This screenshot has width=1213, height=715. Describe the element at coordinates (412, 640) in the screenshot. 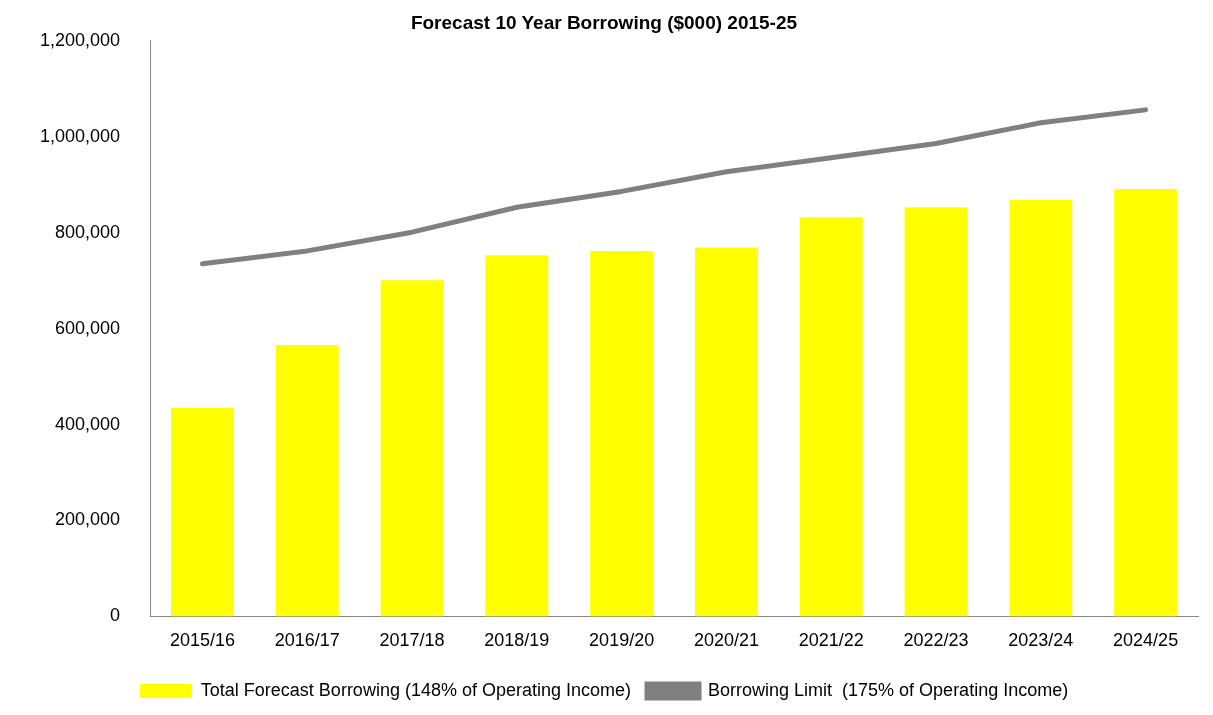

I see `x-tick-label: 2017/18` at that location.